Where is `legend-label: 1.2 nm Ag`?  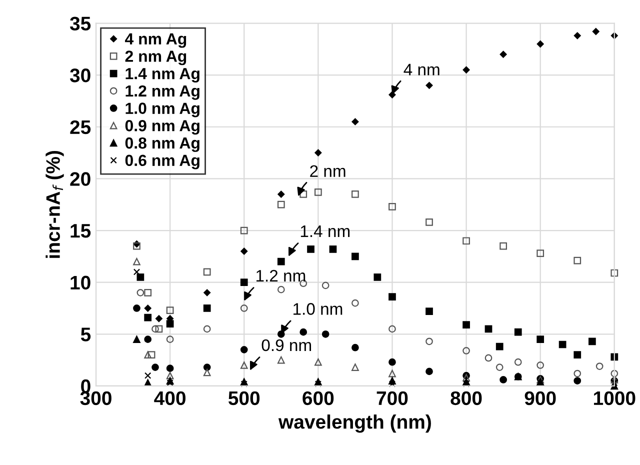
legend-label: 1.2 nm Ag is located at coordinates (163, 92).